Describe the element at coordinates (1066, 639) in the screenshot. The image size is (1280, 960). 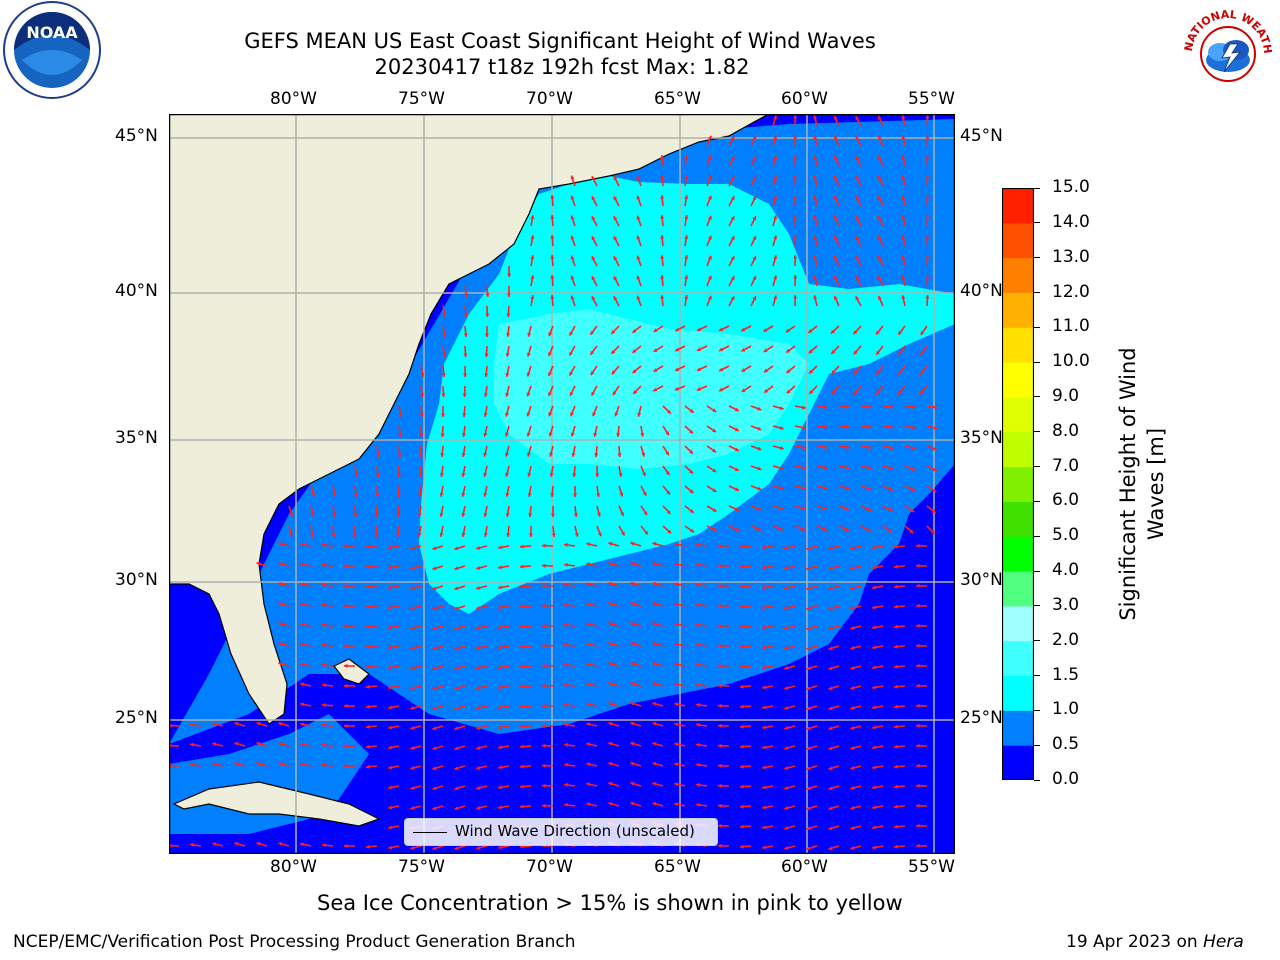
I see `colorbar-tick-label: 2.0` at that location.